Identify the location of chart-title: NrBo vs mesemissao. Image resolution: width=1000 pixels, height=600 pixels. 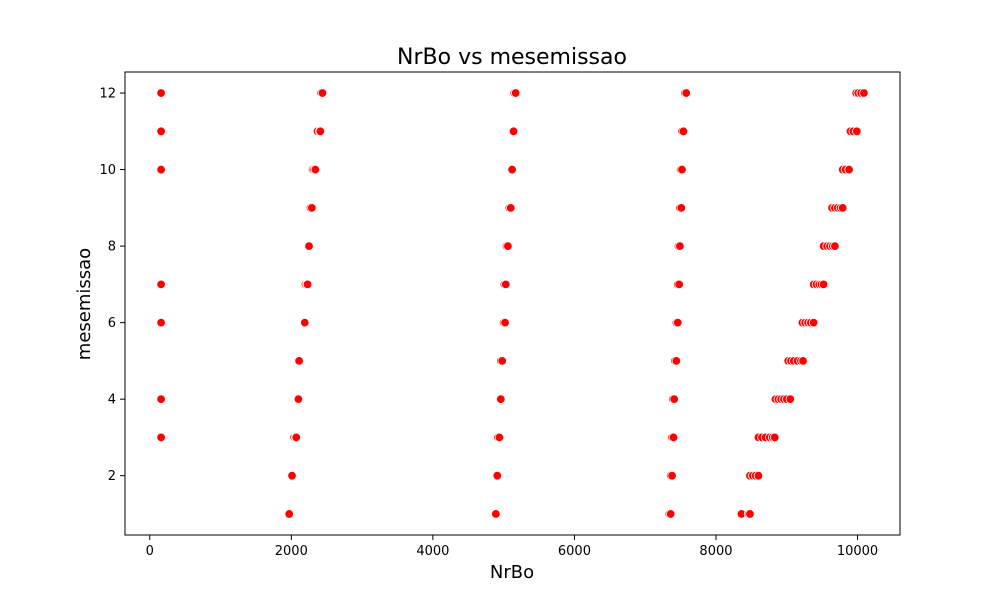
(512, 57).